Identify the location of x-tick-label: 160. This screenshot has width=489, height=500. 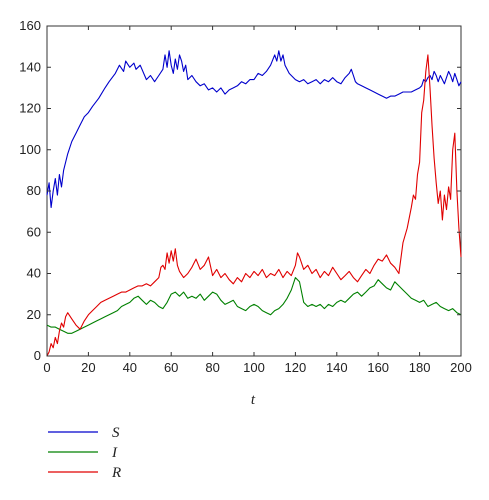
(378, 367).